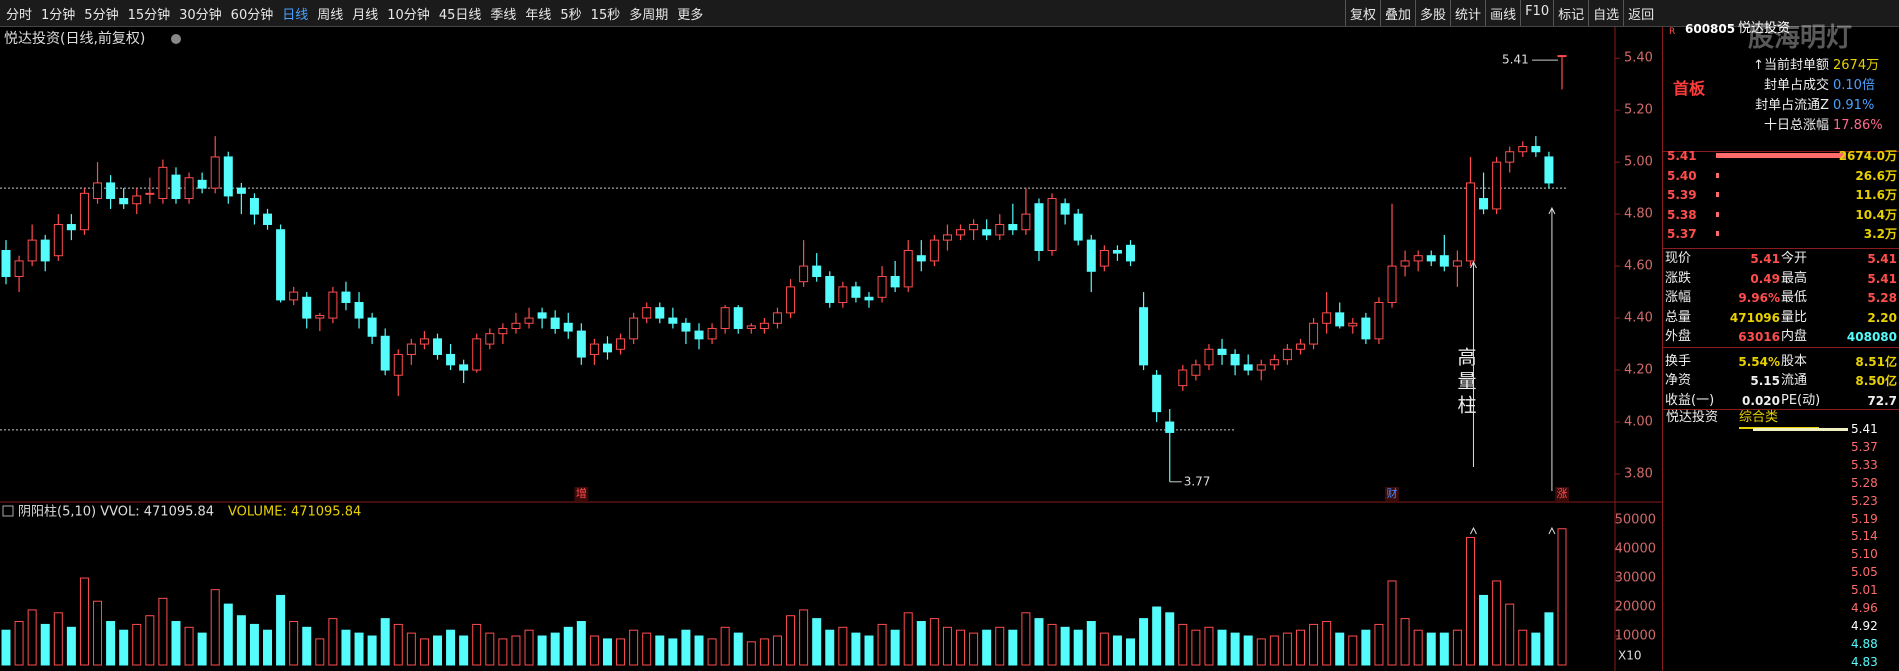 The width and height of the screenshot is (1899, 671). I want to click on tool-button: F10, so click(1536, 13).